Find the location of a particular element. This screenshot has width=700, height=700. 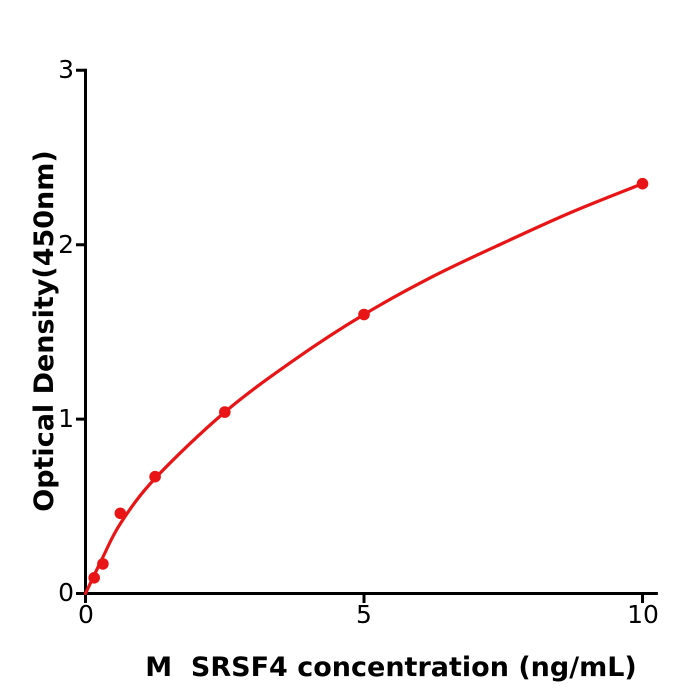

y-tick-label-0: 0 is located at coordinates (66, 592).